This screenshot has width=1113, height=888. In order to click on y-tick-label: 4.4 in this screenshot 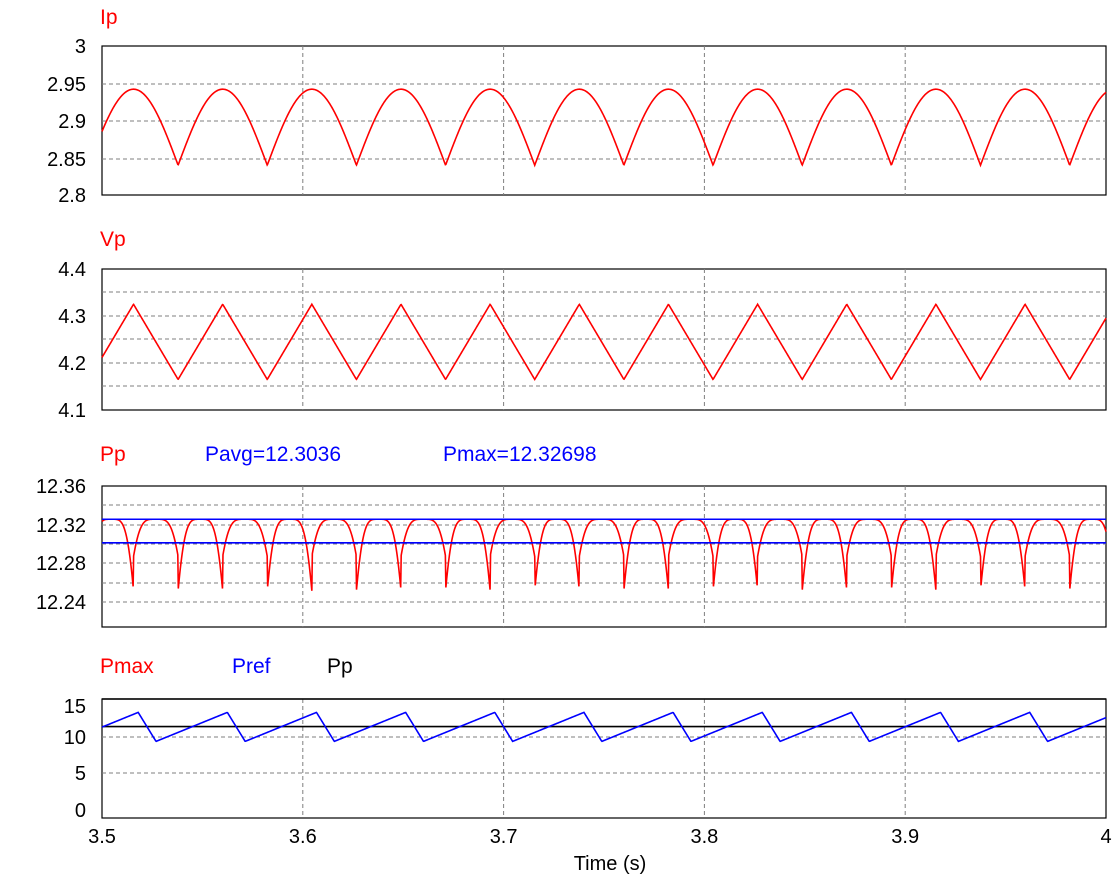, I will do `click(72, 270)`.